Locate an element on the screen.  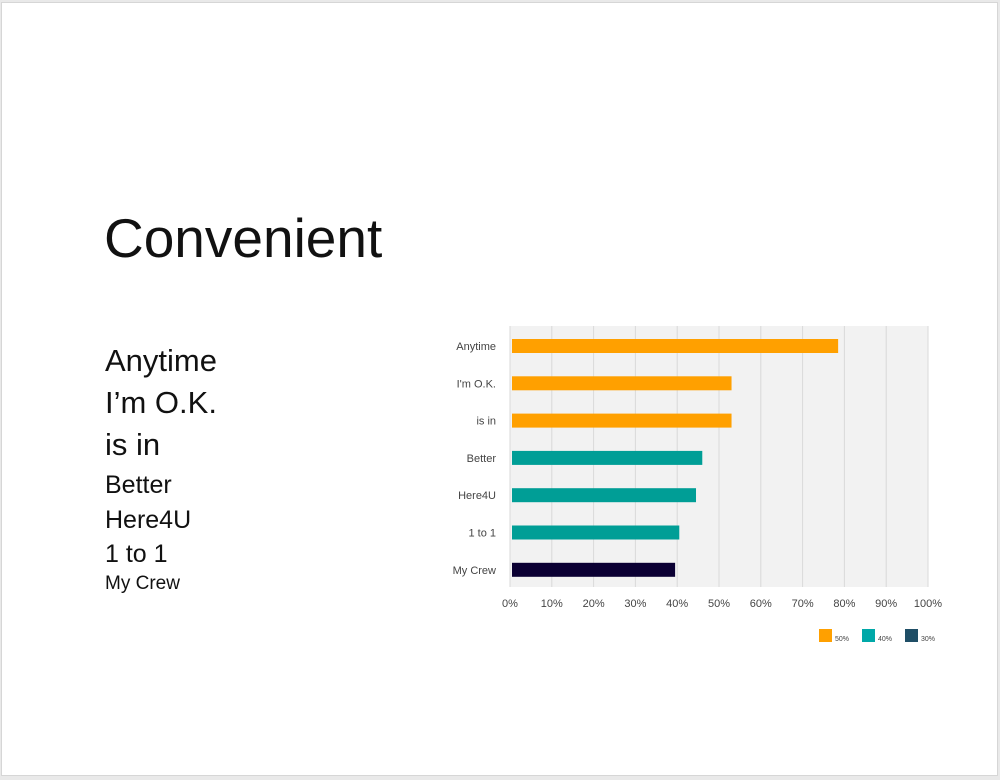
category-label: My Crew is located at coordinates (474, 571).